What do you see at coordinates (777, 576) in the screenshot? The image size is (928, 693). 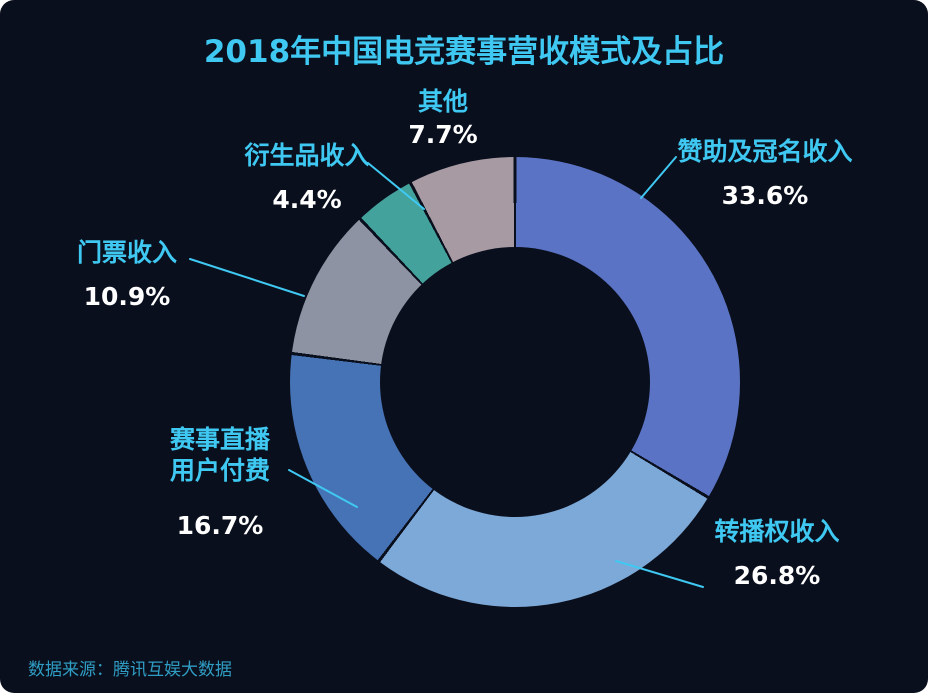 I see `value-broadcast: 26.8%` at bounding box center [777, 576].